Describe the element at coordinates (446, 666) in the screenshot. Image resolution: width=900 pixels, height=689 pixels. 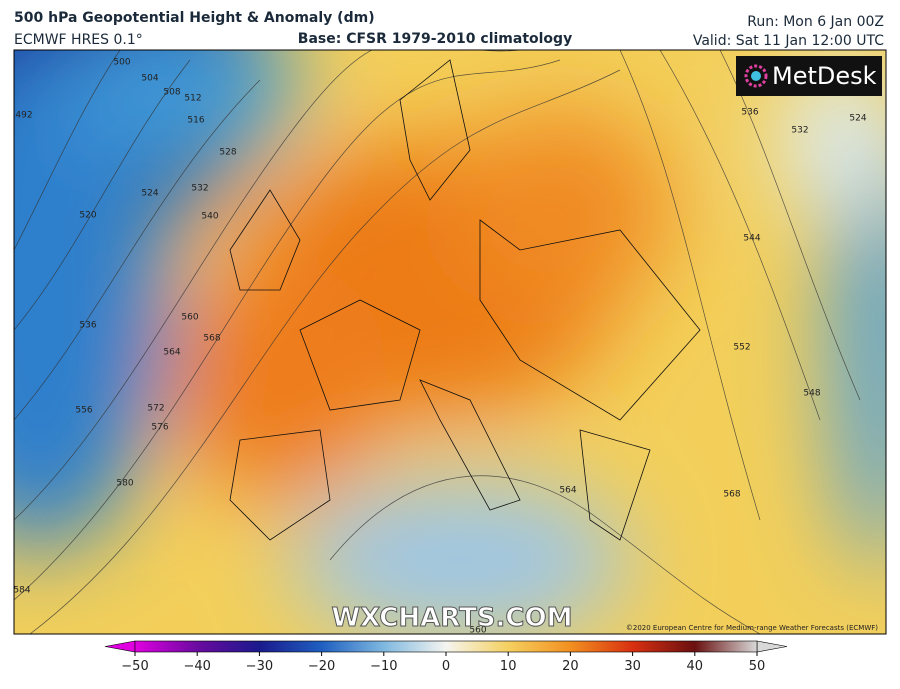
I see `colorbar-tick-label: 0` at that location.